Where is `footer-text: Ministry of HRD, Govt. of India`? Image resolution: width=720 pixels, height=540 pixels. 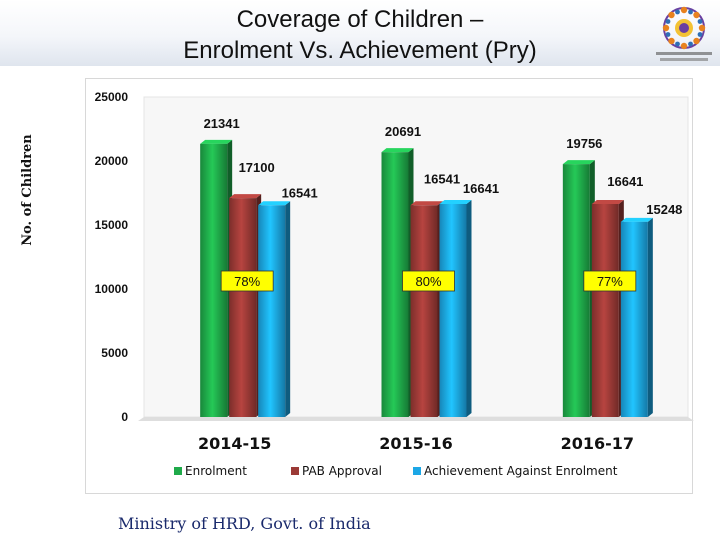 footer-text: Ministry of HRD, Govt. of India is located at coordinates (244, 523).